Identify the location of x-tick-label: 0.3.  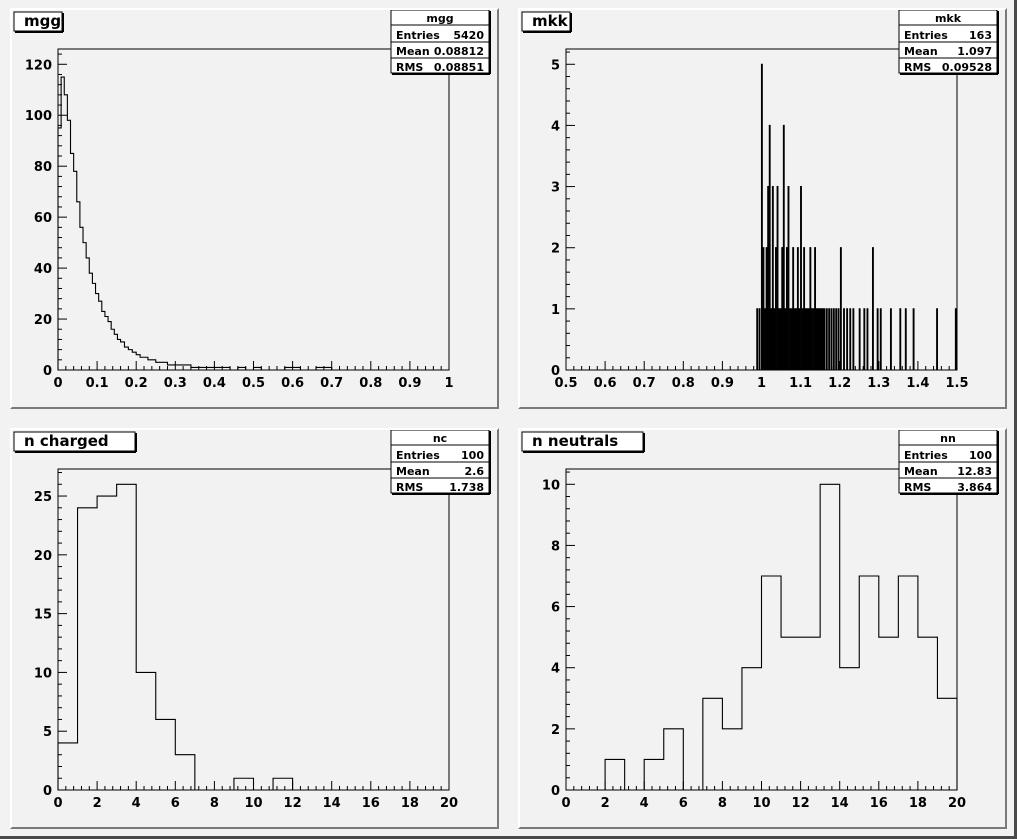
(175, 383).